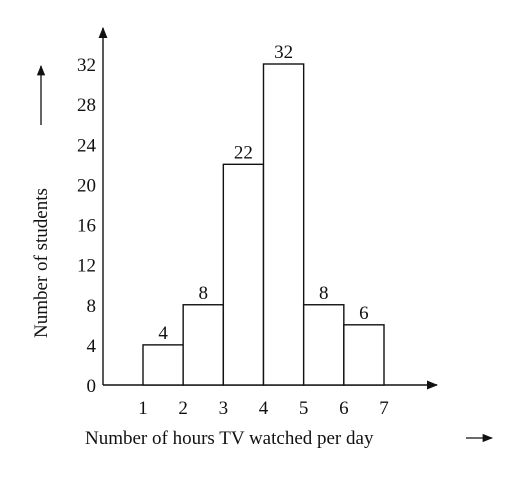  Describe the element at coordinates (86, 65) in the screenshot. I see `y-tick-label-32: 32` at that location.